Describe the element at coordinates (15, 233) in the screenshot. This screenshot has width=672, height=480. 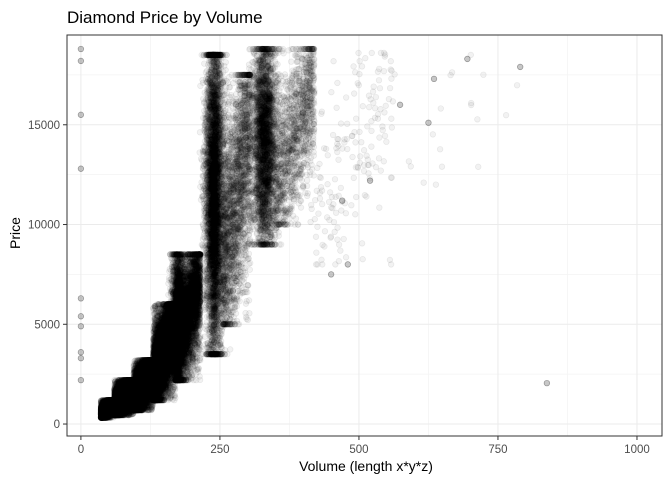
I see `y-axis-title: Price` at that location.